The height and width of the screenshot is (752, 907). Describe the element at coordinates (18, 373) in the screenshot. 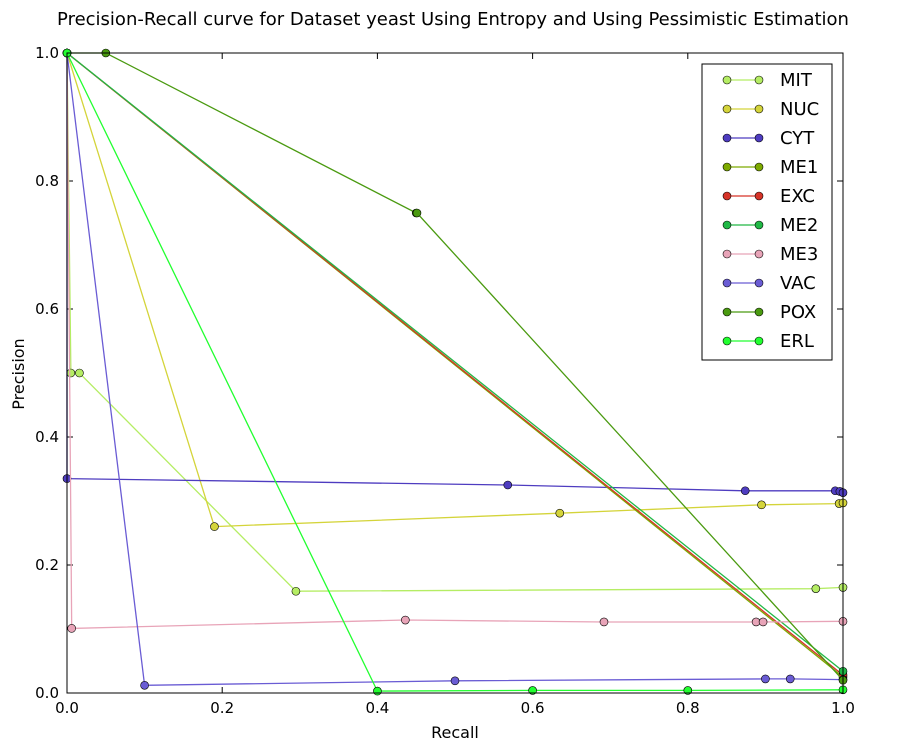

I see `y-axis-label: Precision` at that location.